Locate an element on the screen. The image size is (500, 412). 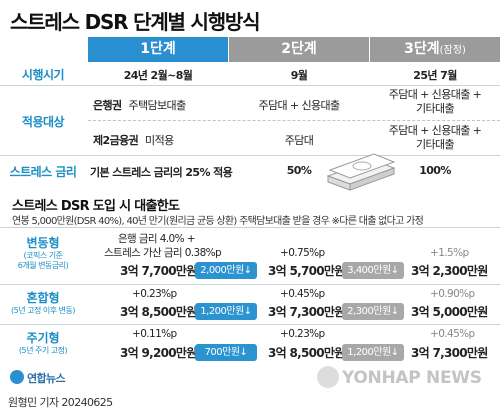
target-second-stage1: 제2금융권 미적용 is located at coordinates (133, 140).